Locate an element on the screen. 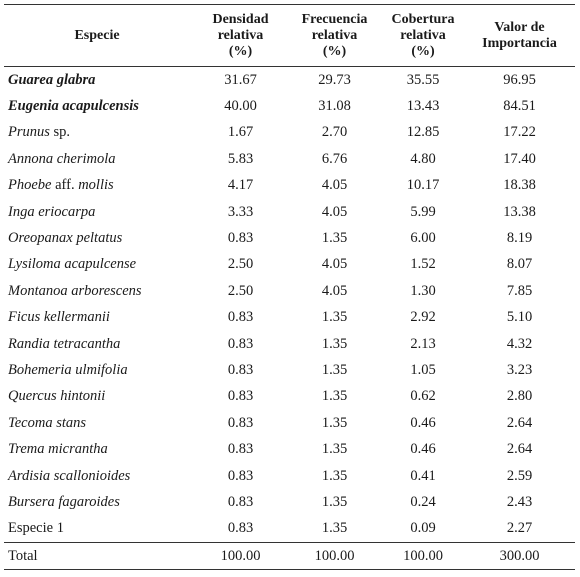 The width and height of the screenshot is (580, 577). species-cell: Trema micrantha is located at coordinates (58, 449).